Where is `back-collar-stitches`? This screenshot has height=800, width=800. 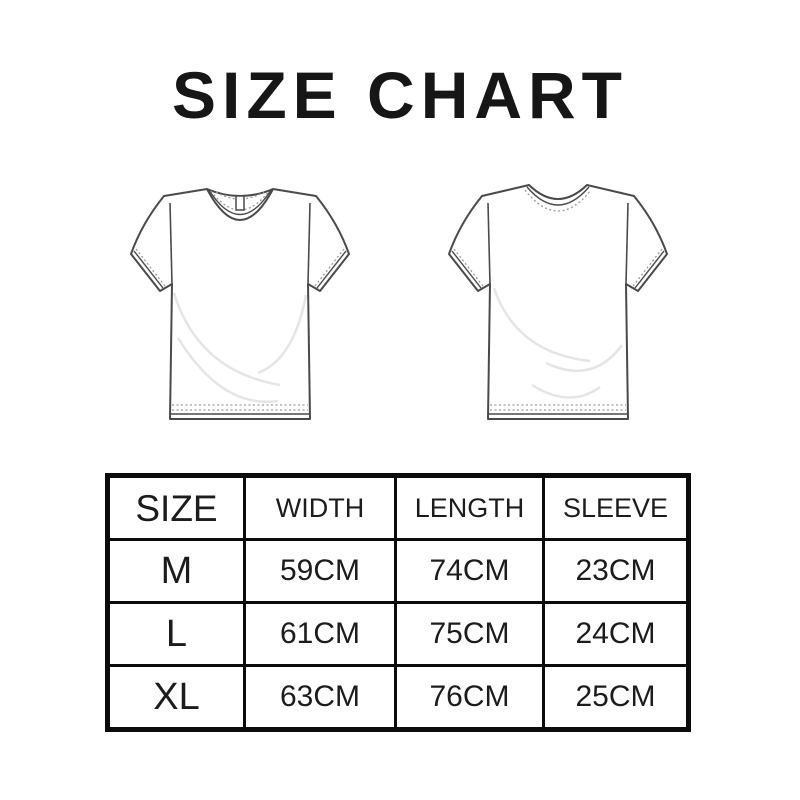
back-collar-stitches is located at coordinates (558, 200).